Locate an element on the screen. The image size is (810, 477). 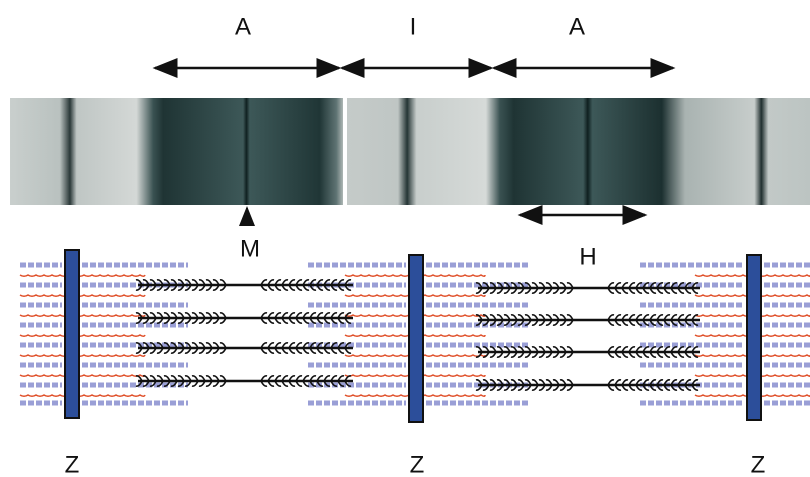
h-label: H is located at coordinates (587, 256).